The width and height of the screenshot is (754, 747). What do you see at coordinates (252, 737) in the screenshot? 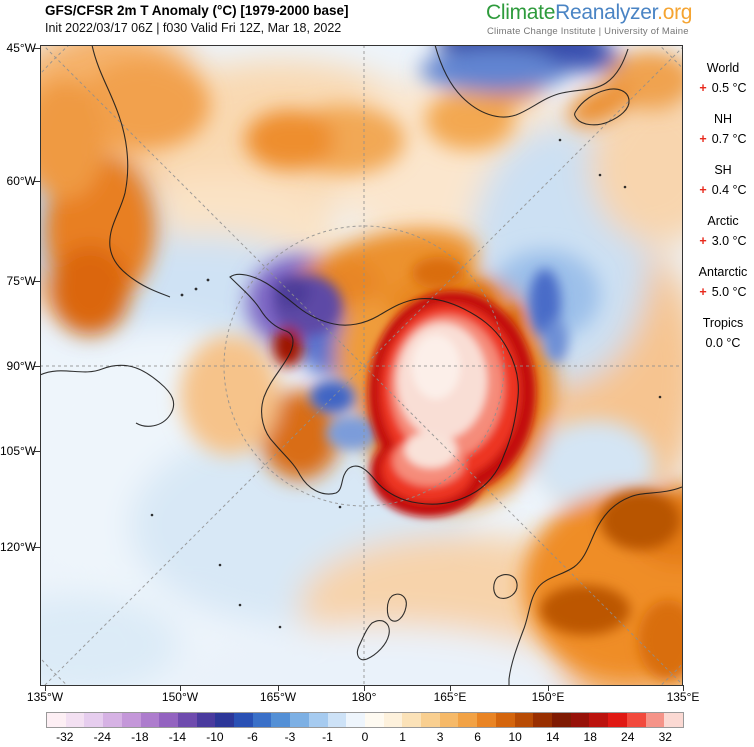
I see `colorbar-tick-label: -6` at bounding box center [252, 737].